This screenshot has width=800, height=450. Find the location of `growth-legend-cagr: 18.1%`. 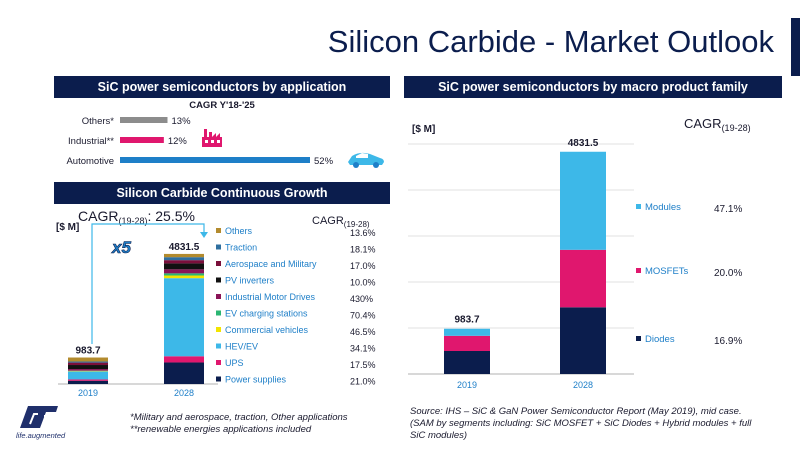

growth-legend-cagr: 18.1% is located at coordinates (363, 250).